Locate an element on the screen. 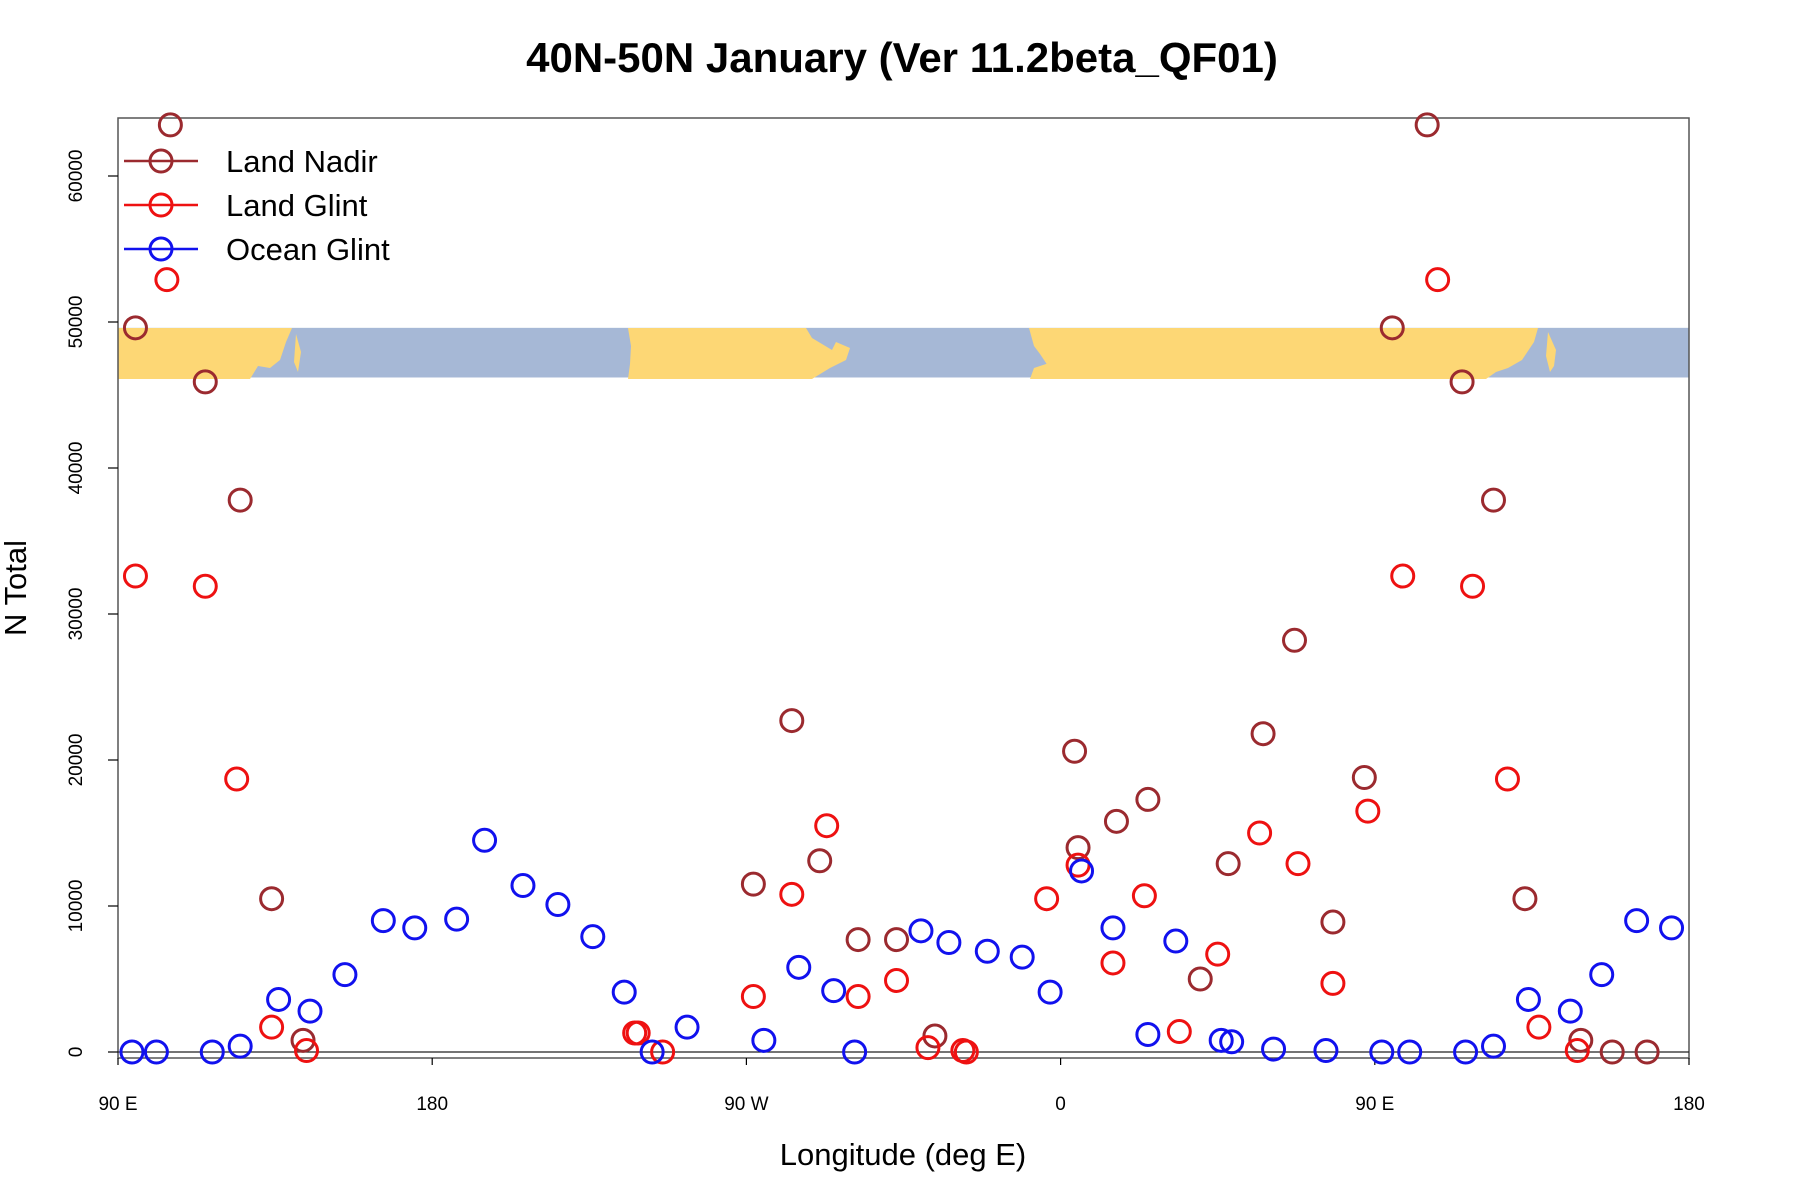 Image resolution: width=1800 pixels, height=1200 pixels. x-axis-label: Longitude (deg E) is located at coordinates (903, 1154).